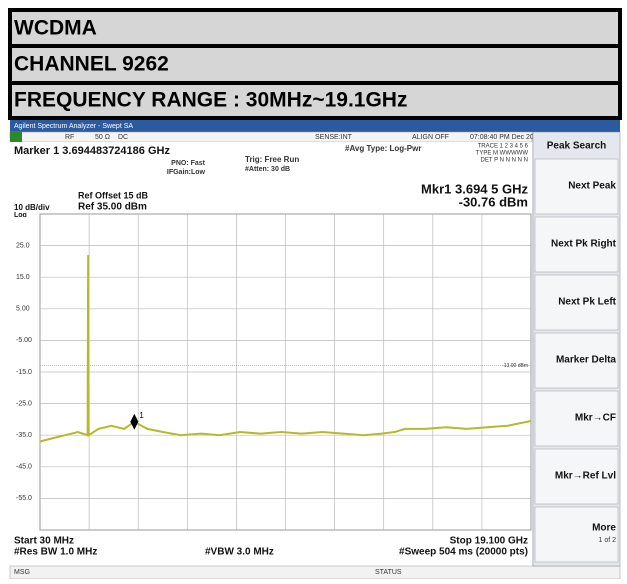 This screenshot has width=627, height=584. Describe the element at coordinates (210, 100) in the screenshot. I see `header-row: FREQUENCY RANGE : 30MHz~19.1GHz` at that location.